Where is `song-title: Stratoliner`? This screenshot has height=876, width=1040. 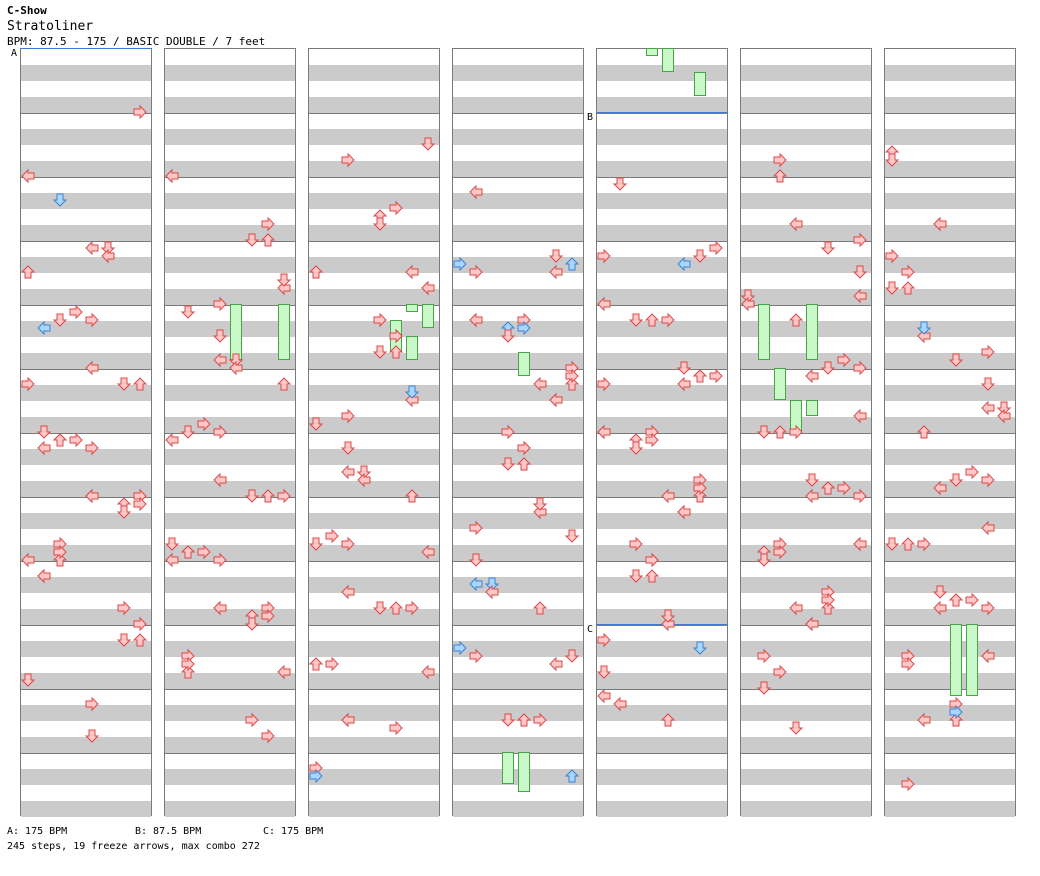
song-title: Stratoliner is located at coordinates (50, 26).